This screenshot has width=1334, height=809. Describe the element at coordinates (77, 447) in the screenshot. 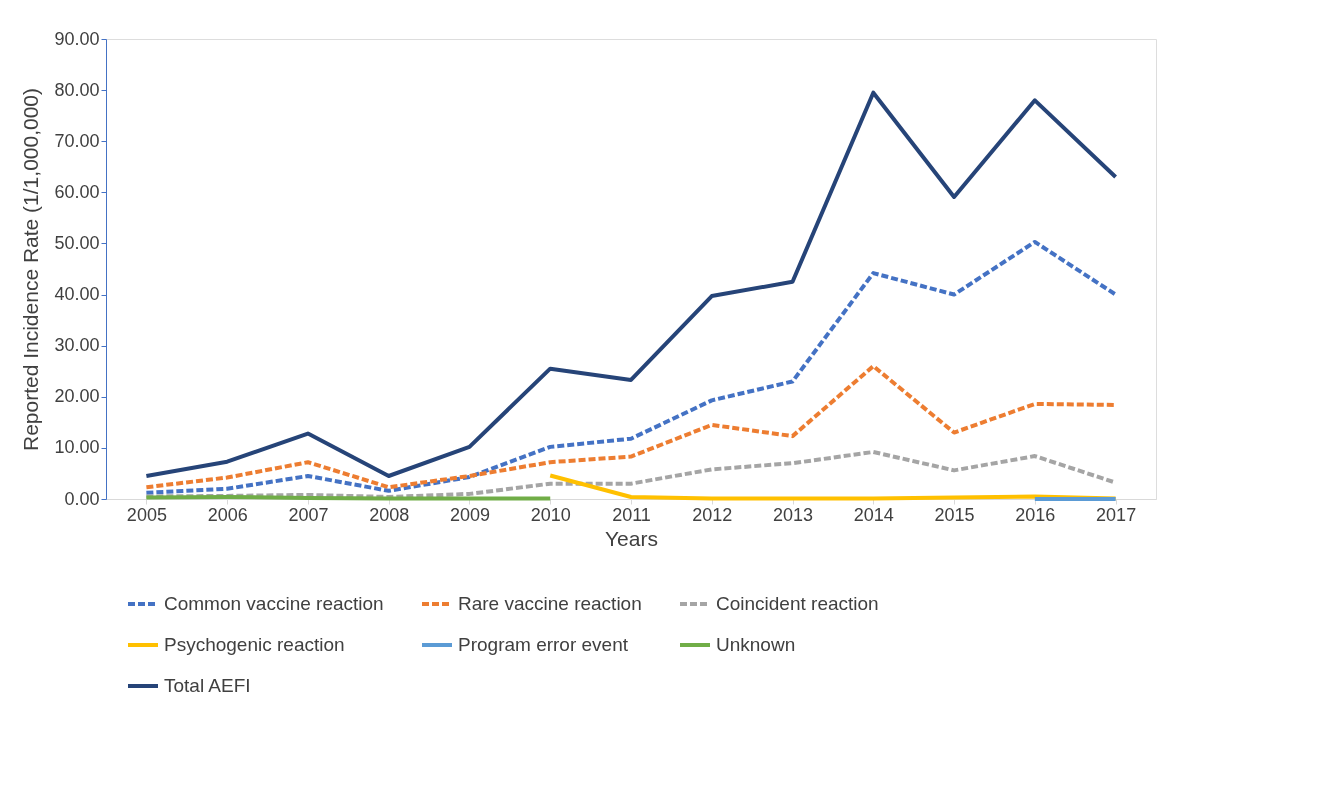

I see `y-tick-label: 10.00` at that location.